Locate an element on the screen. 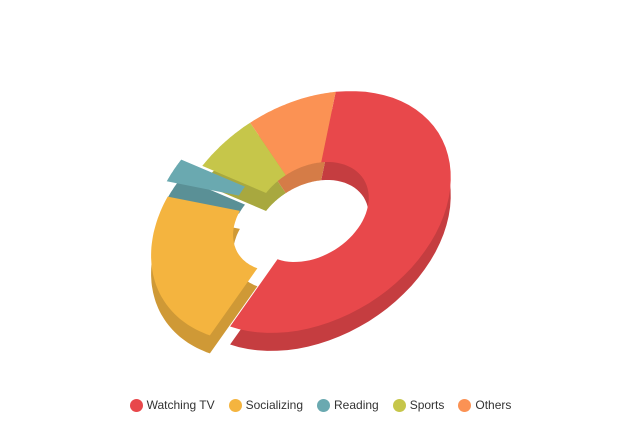 The height and width of the screenshot is (438, 641). legend-item-reading: Reading is located at coordinates (348, 405).